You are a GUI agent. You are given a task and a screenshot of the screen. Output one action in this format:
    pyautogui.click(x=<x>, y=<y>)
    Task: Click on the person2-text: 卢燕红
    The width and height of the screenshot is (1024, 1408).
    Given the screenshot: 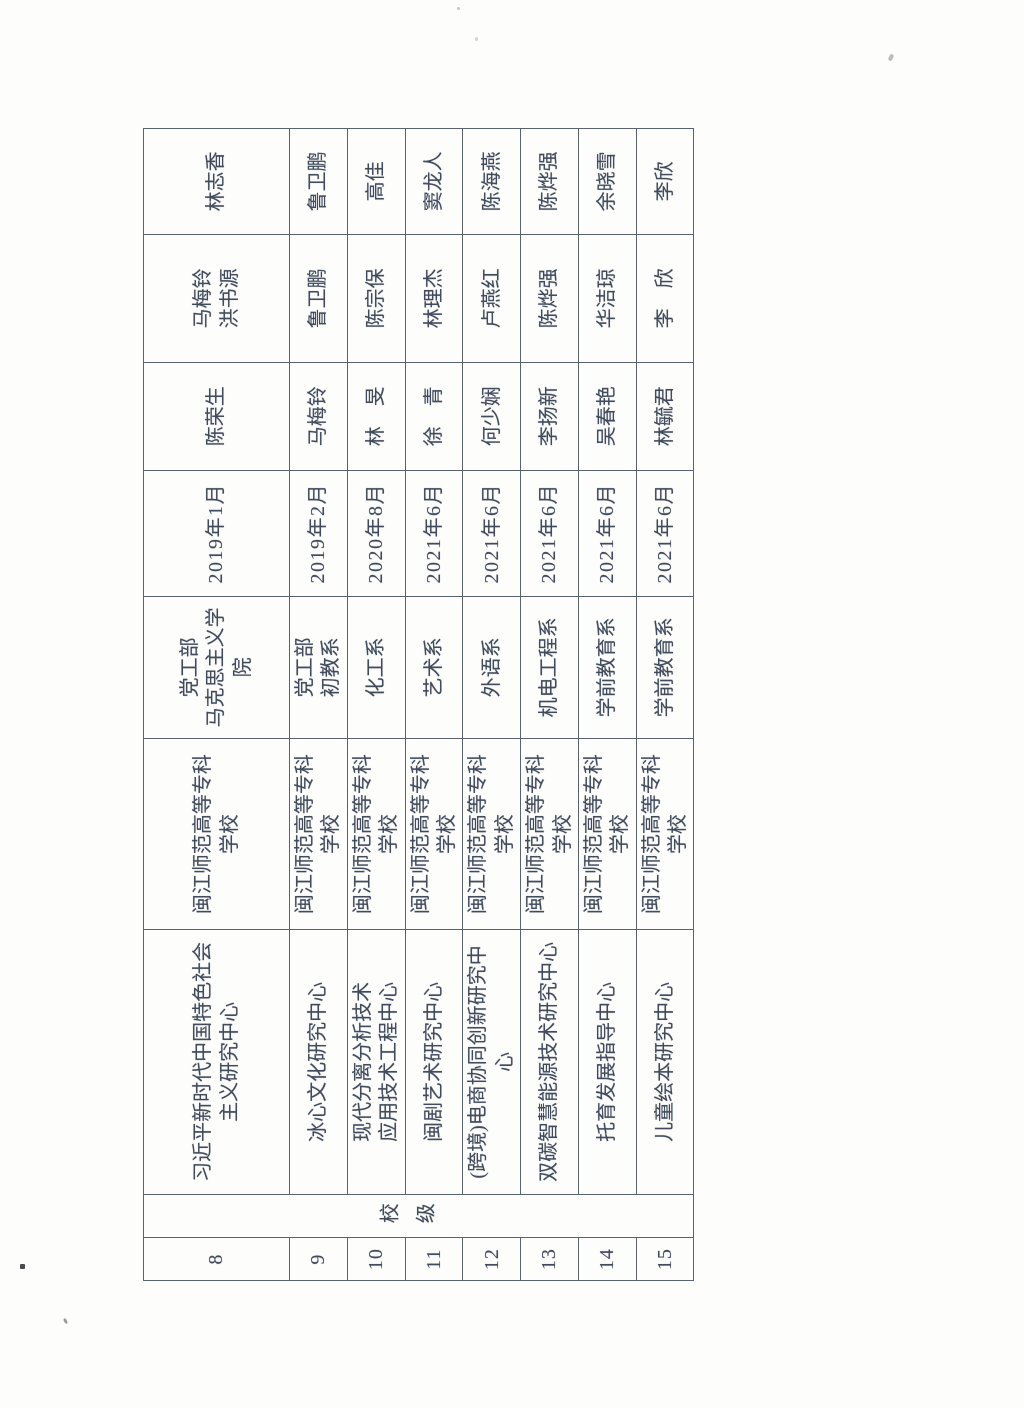 What is the action you would take?
    pyautogui.click(x=491, y=298)
    